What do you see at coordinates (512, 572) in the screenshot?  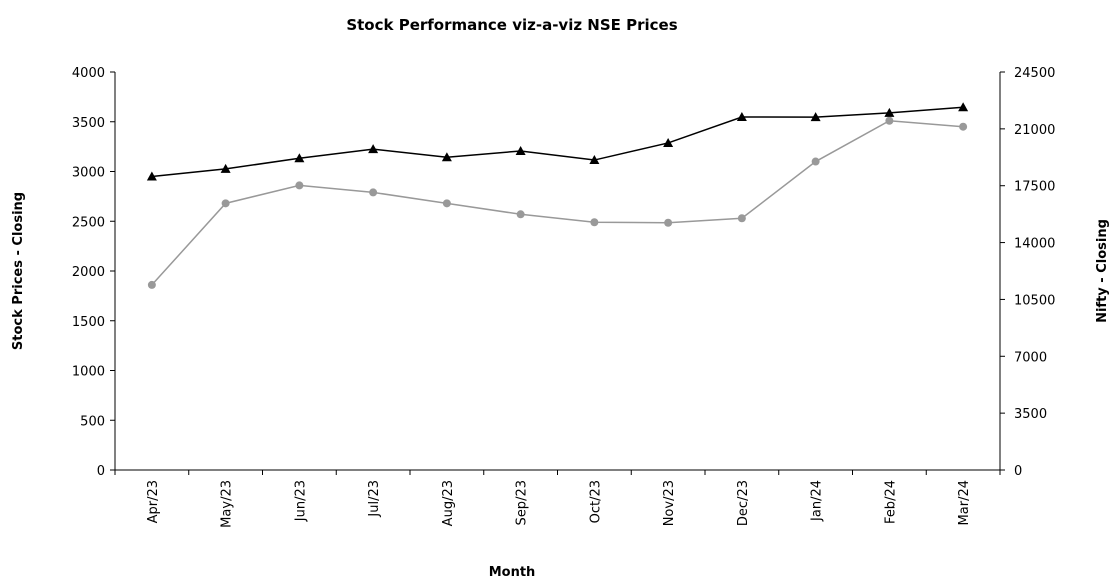 I see `x-axis-title: Month` at bounding box center [512, 572].